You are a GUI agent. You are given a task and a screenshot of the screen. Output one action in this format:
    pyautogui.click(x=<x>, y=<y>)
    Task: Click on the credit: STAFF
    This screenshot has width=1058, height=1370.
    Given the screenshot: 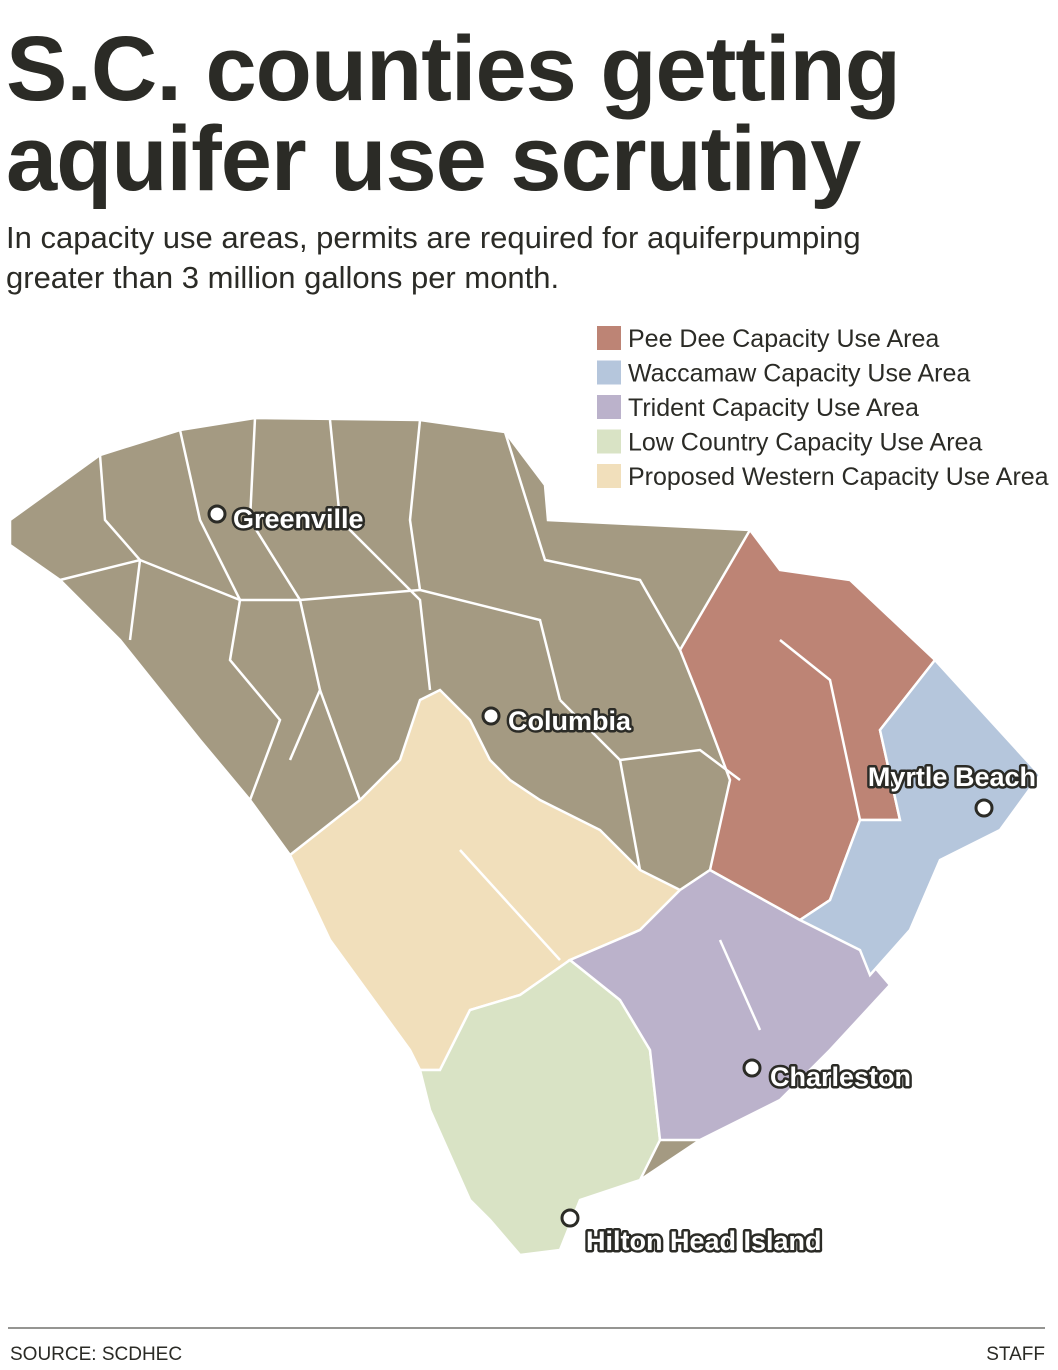 What is the action you would take?
    pyautogui.click(x=1015, y=1354)
    